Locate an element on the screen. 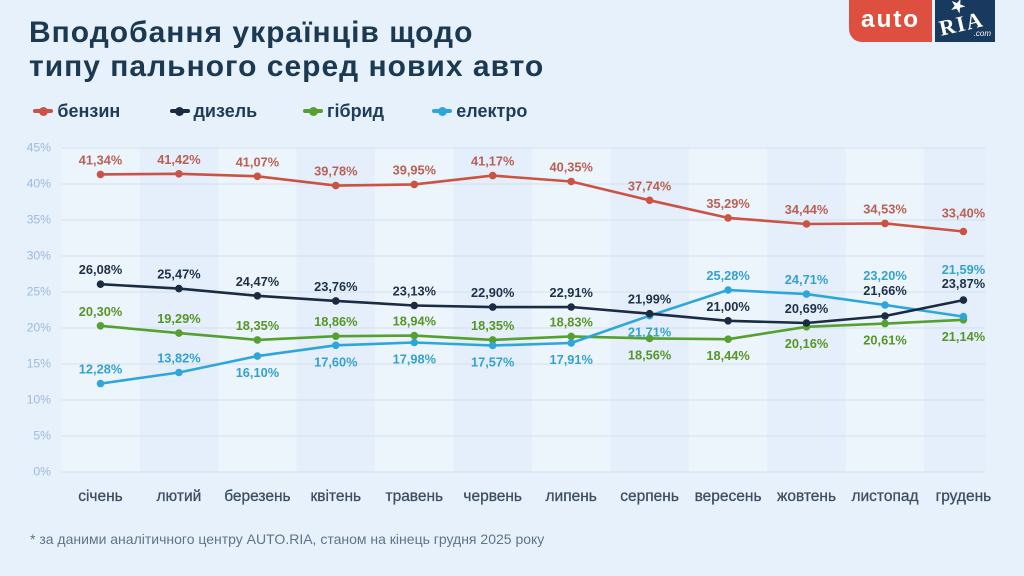 The width and height of the screenshot is (1024, 576). svg-text: березень is located at coordinates (257, 496).